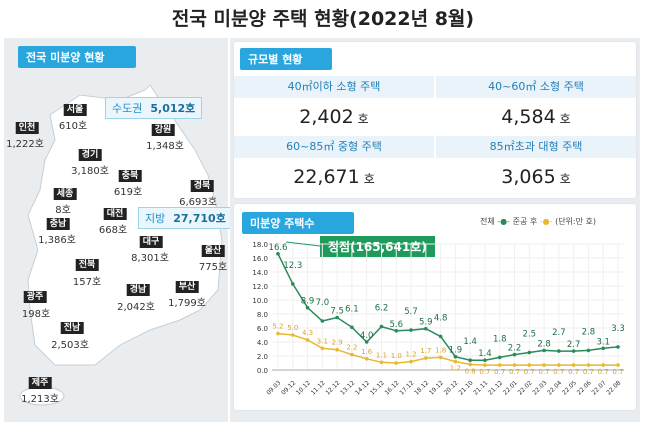 Image resolution: width=646 pixels, height=429 pixels. Describe the element at coordinates (426, 323) in the screenshot. I see `data-label: 5.9` at that location.